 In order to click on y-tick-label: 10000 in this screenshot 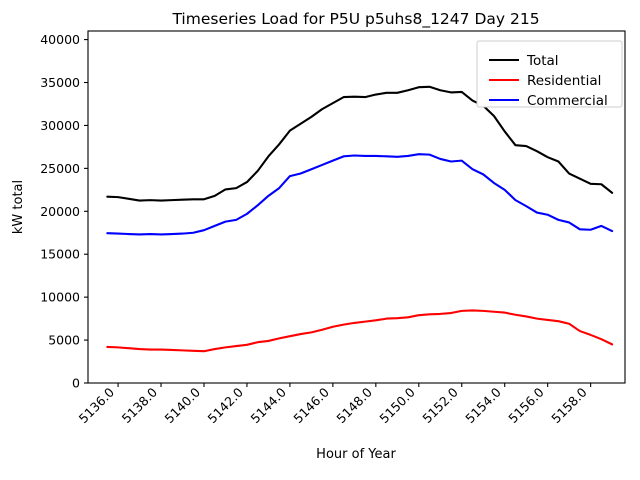, I will do `click(60, 297)`.